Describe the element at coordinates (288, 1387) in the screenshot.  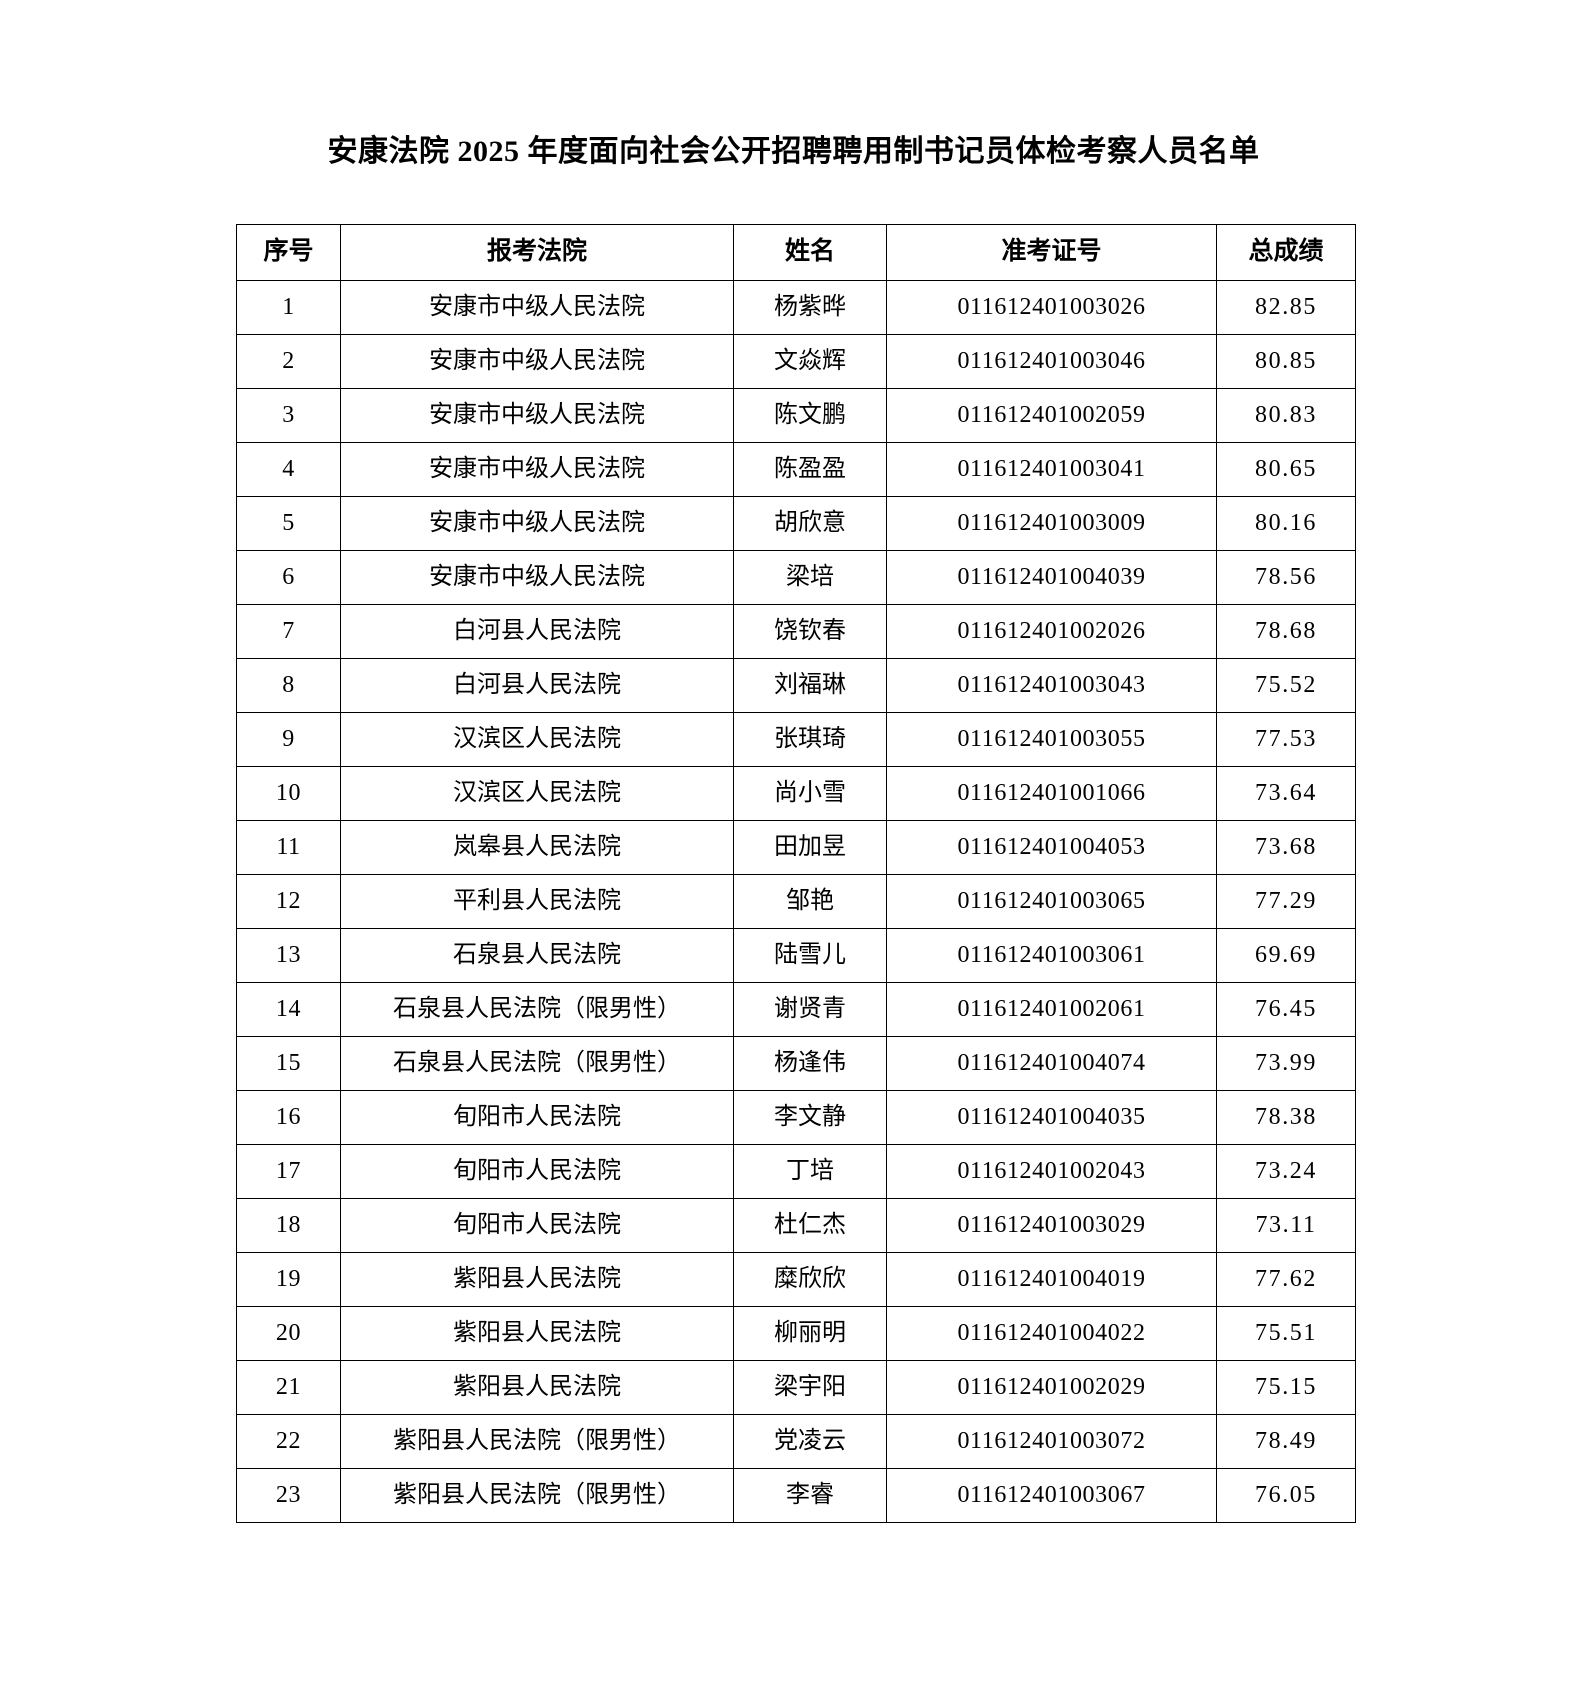
I see `cell-index: 21` at that location.